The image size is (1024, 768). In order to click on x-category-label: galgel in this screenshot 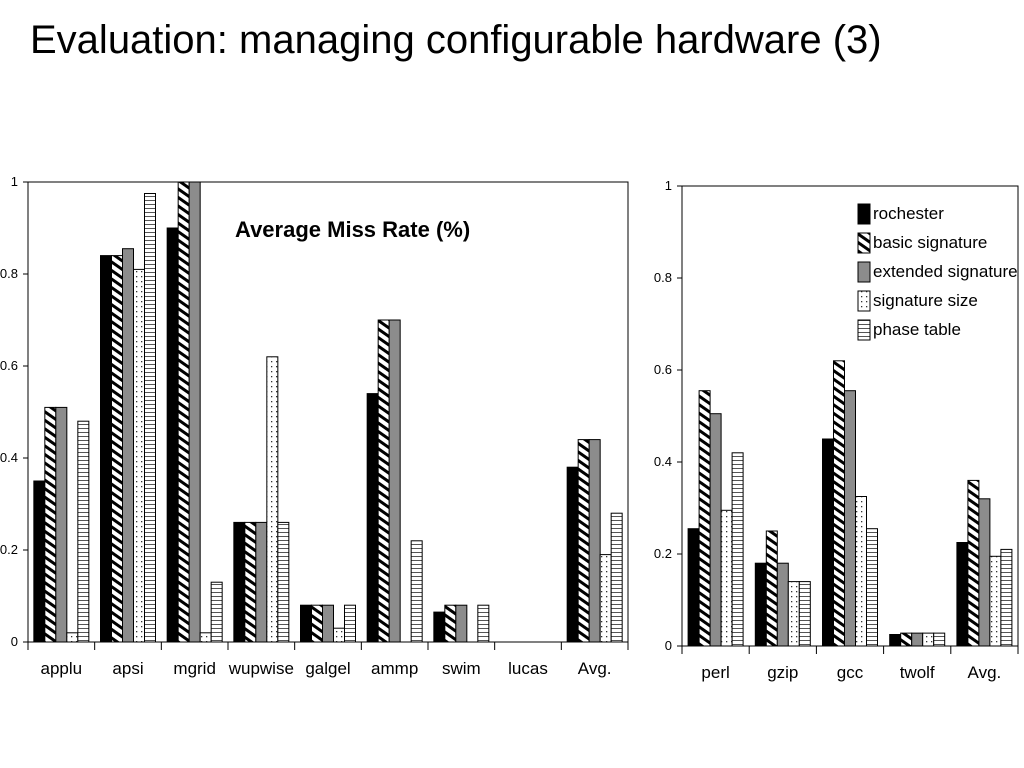, I will do `click(327, 668)`.